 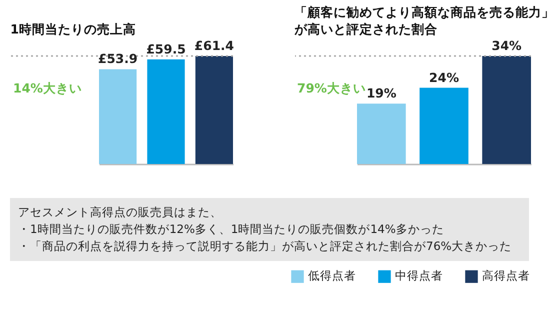 I want to click on data-label: 24%, so click(x=444, y=77).